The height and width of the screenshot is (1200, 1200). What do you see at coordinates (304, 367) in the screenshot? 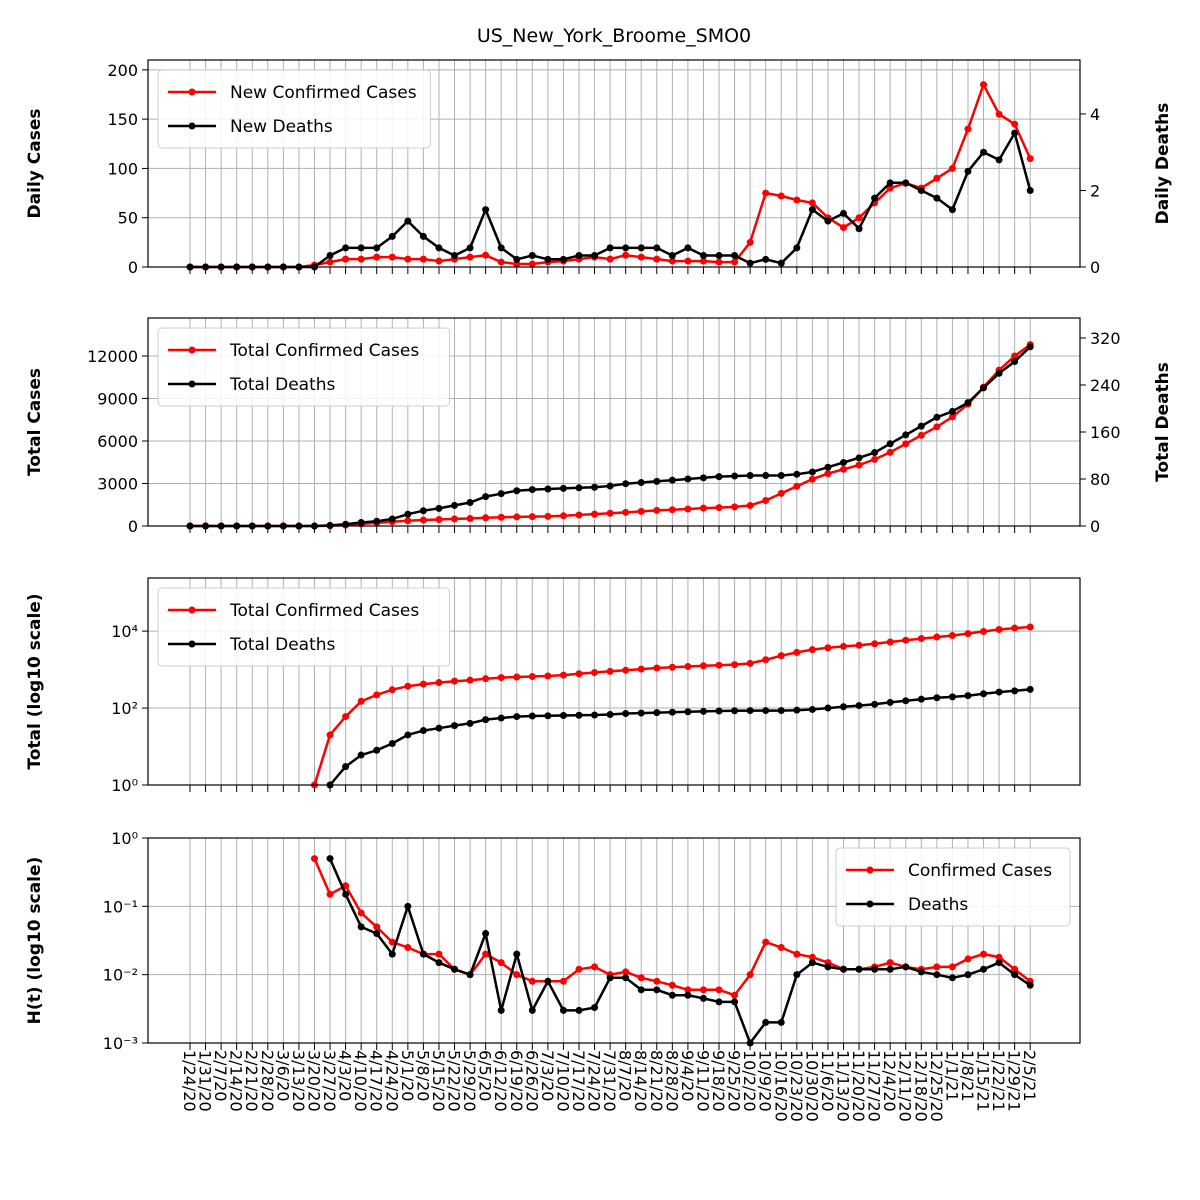
I see `legend-box` at bounding box center [304, 367].